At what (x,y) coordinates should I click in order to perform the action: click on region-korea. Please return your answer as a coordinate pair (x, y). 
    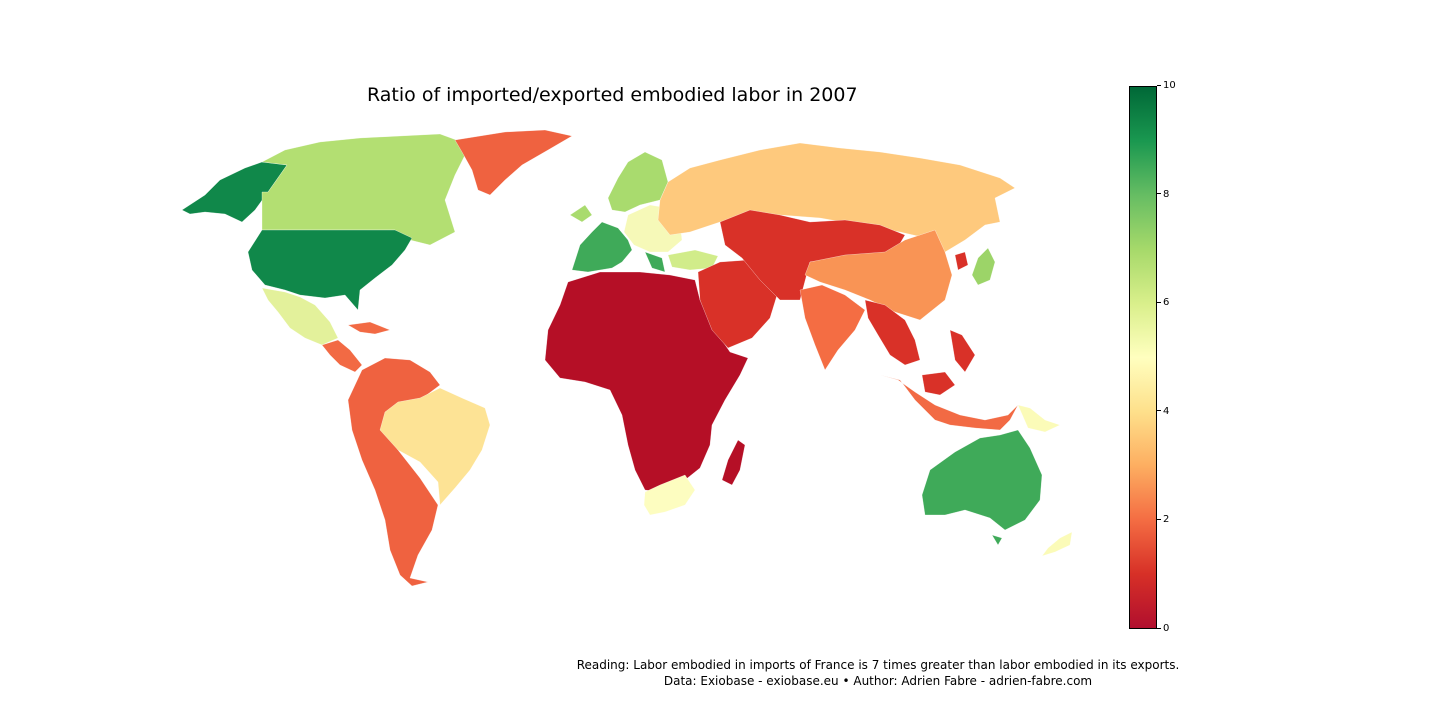
    Looking at the image, I should click on (961, 261).